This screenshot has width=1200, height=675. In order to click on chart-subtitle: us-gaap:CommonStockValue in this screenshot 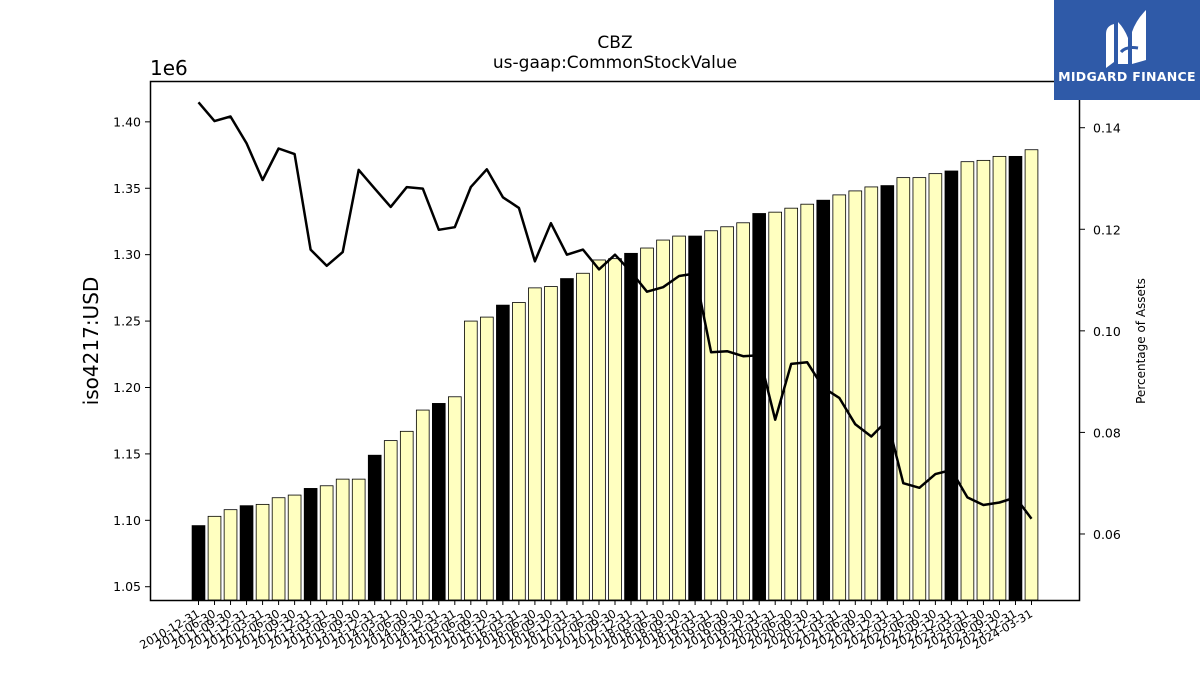, I will do `click(615, 63)`.